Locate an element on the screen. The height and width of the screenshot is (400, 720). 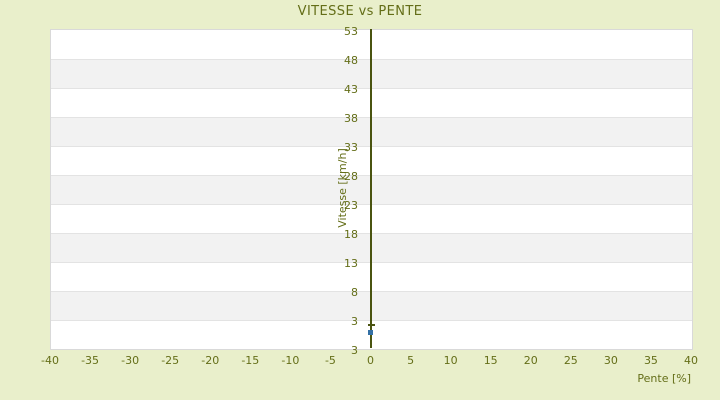
error-bar-cap is located at coordinates (371, 324).